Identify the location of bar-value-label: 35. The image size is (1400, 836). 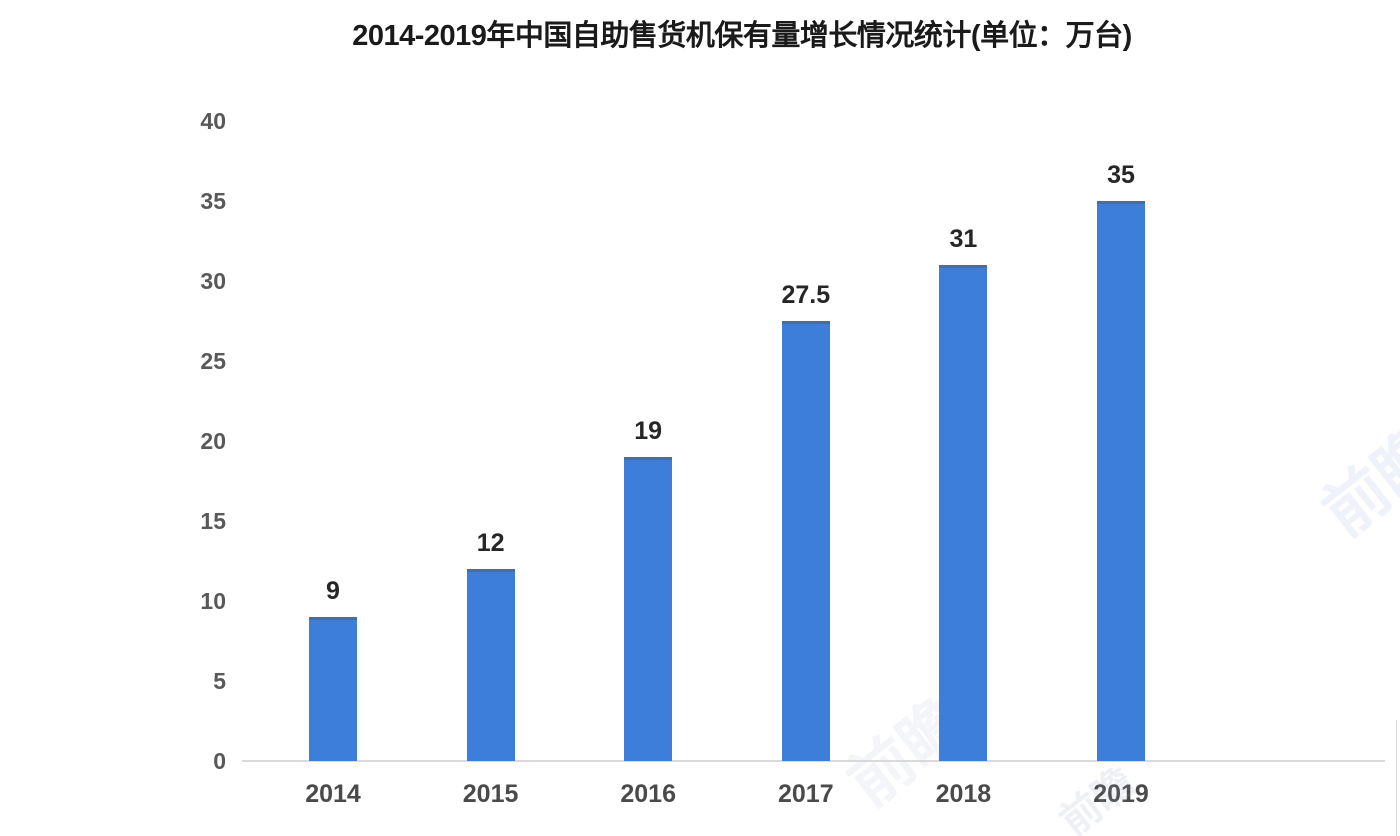
(1121, 175).